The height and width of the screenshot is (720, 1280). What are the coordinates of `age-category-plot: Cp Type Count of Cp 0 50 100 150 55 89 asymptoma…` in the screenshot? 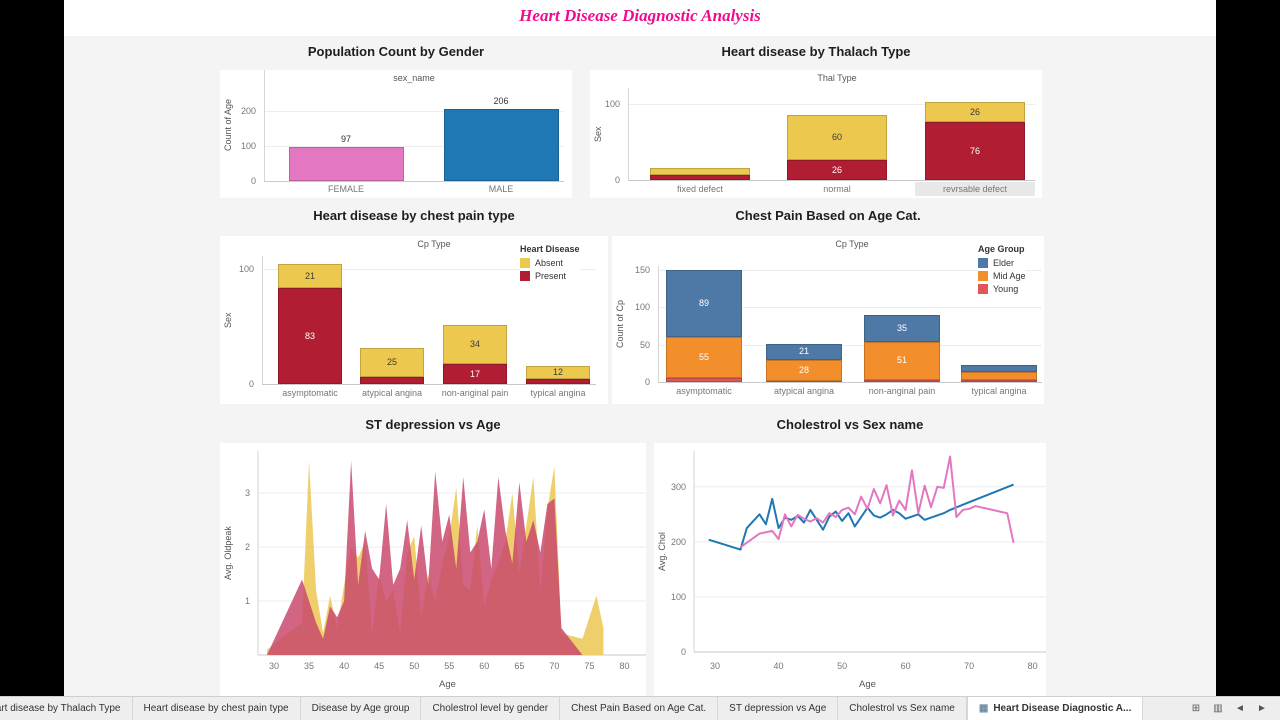 It's located at (828, 320).